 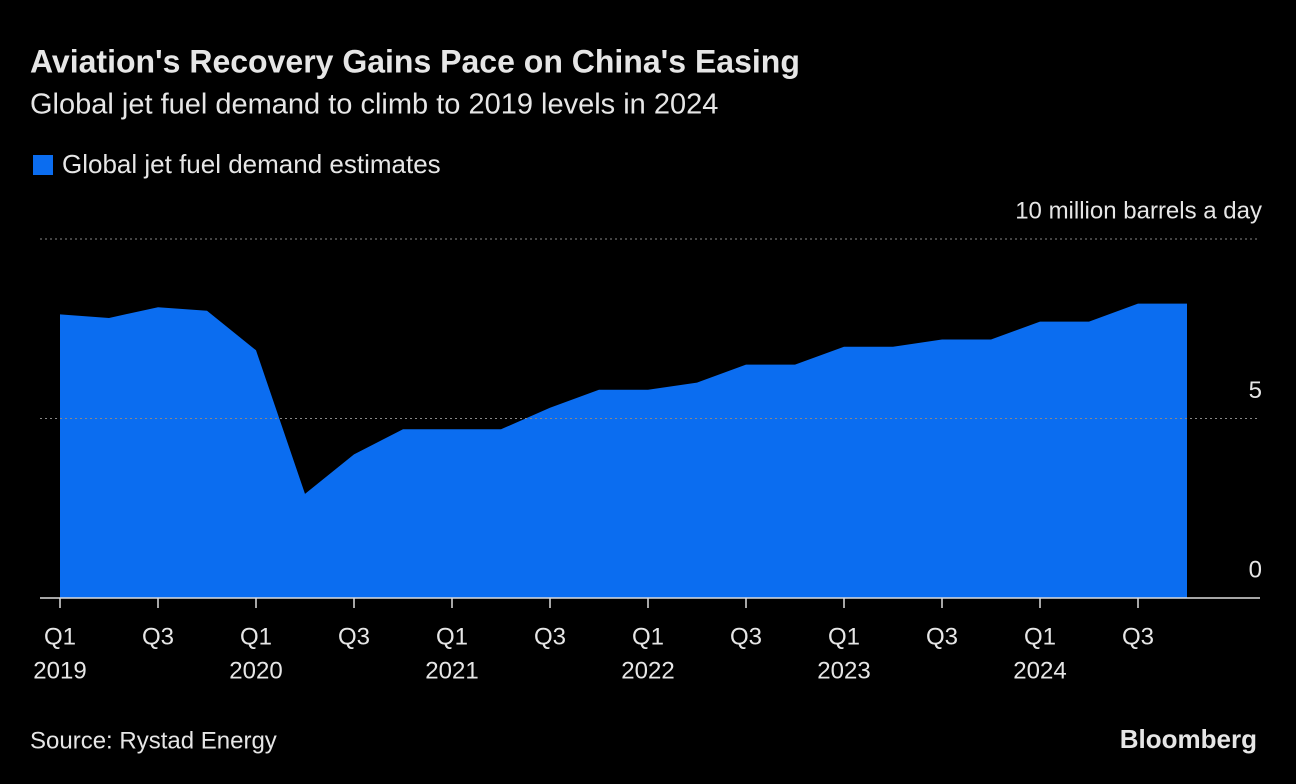 I want to click on brand: Bloomberg, so click(x=1188, y=739).